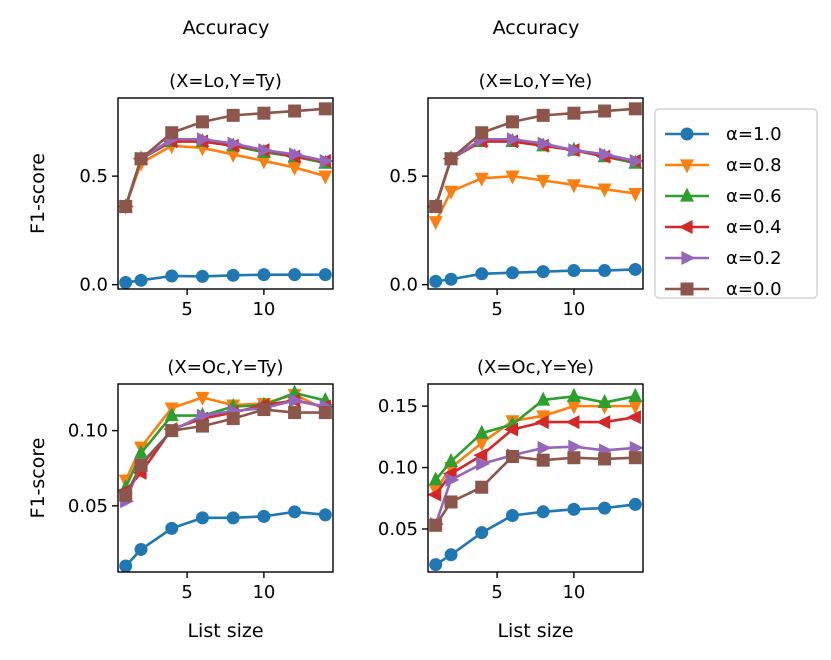 The height and width of the screenshot is (660, 831). What do you see at coordinates (225, 81) in the screenshot?
I see `panel-title: (X=Lo,Y=Ty)` at bounding box center [225, 81].